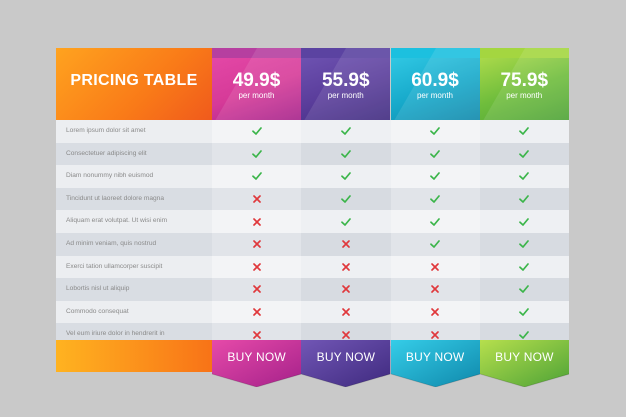 Image resolution: width=626 pixels, height=417 pixels. I want to click on plan-header-4: 75.9$ per month, so click(524, 84).